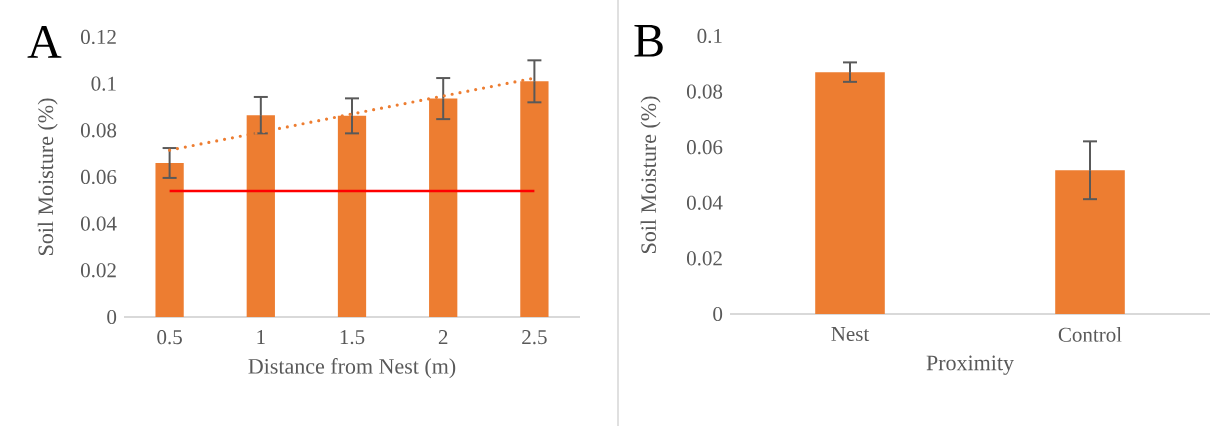  What do you see at coordinates (352, 368) in the screenshot?
I see `x-axis-title: Distance from Nest (m)` at bounding box center [352, 368].